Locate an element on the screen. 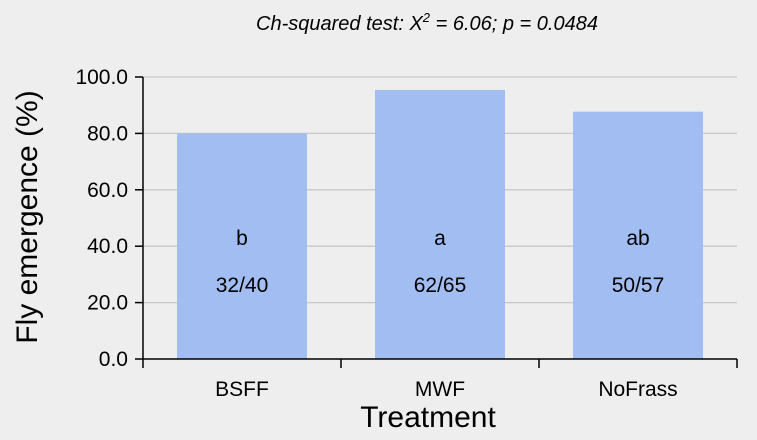 The width and height of the screenshot is (757, 440). significance-letter: b is located at coordinates (242, 238).